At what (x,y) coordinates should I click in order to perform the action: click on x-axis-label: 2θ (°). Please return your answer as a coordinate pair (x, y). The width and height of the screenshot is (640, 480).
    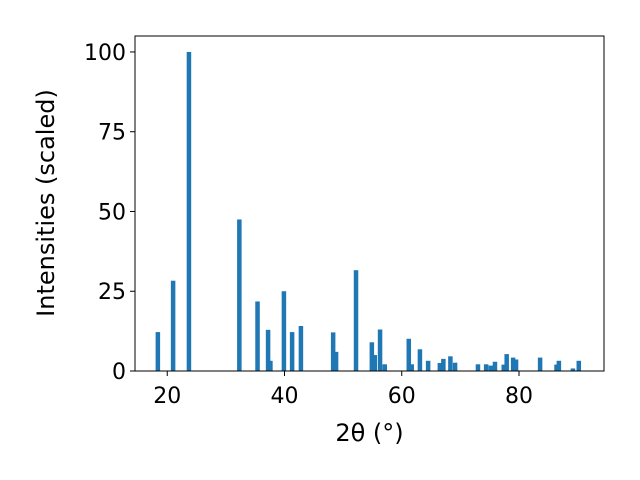
    Looking at the image, I should click on (369, 433).